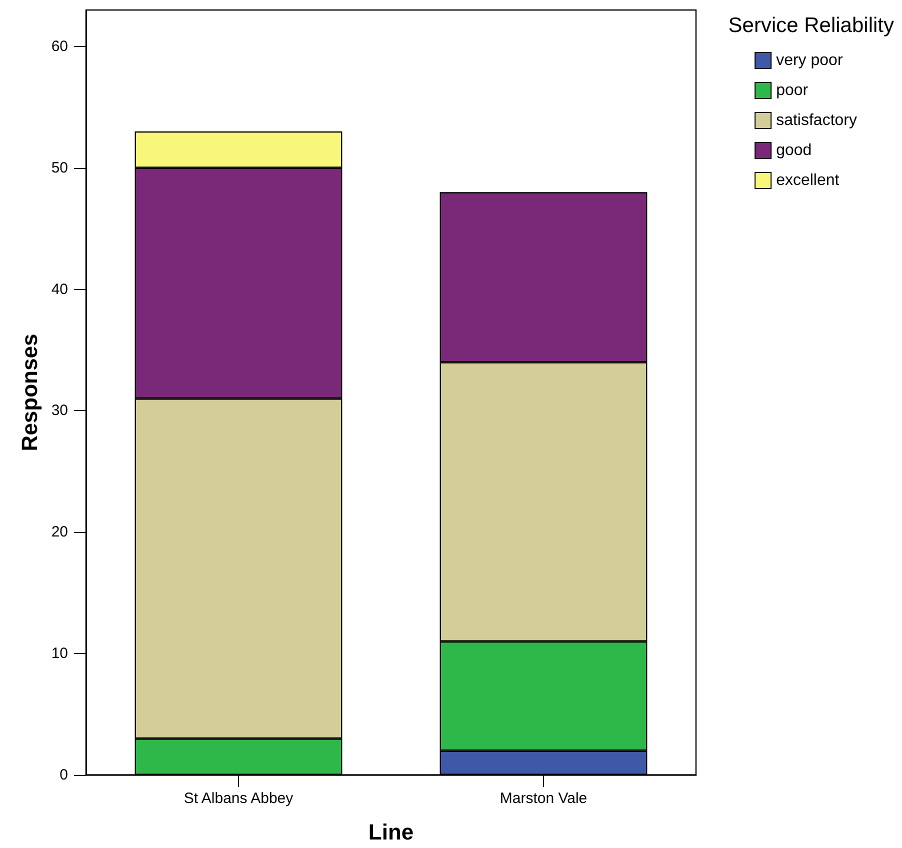 This screenshot has width=902, height=848. I want to click on y-tick-label: 60, so click(59, 46).